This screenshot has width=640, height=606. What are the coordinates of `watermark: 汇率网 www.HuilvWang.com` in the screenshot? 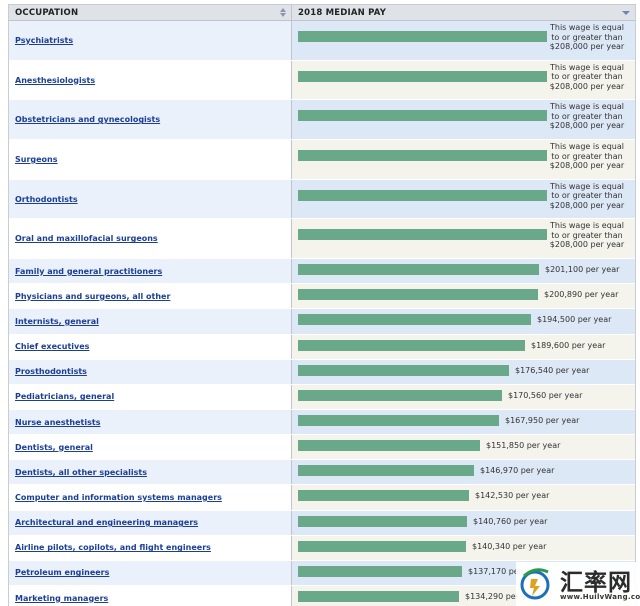 It's located at (578, 584).